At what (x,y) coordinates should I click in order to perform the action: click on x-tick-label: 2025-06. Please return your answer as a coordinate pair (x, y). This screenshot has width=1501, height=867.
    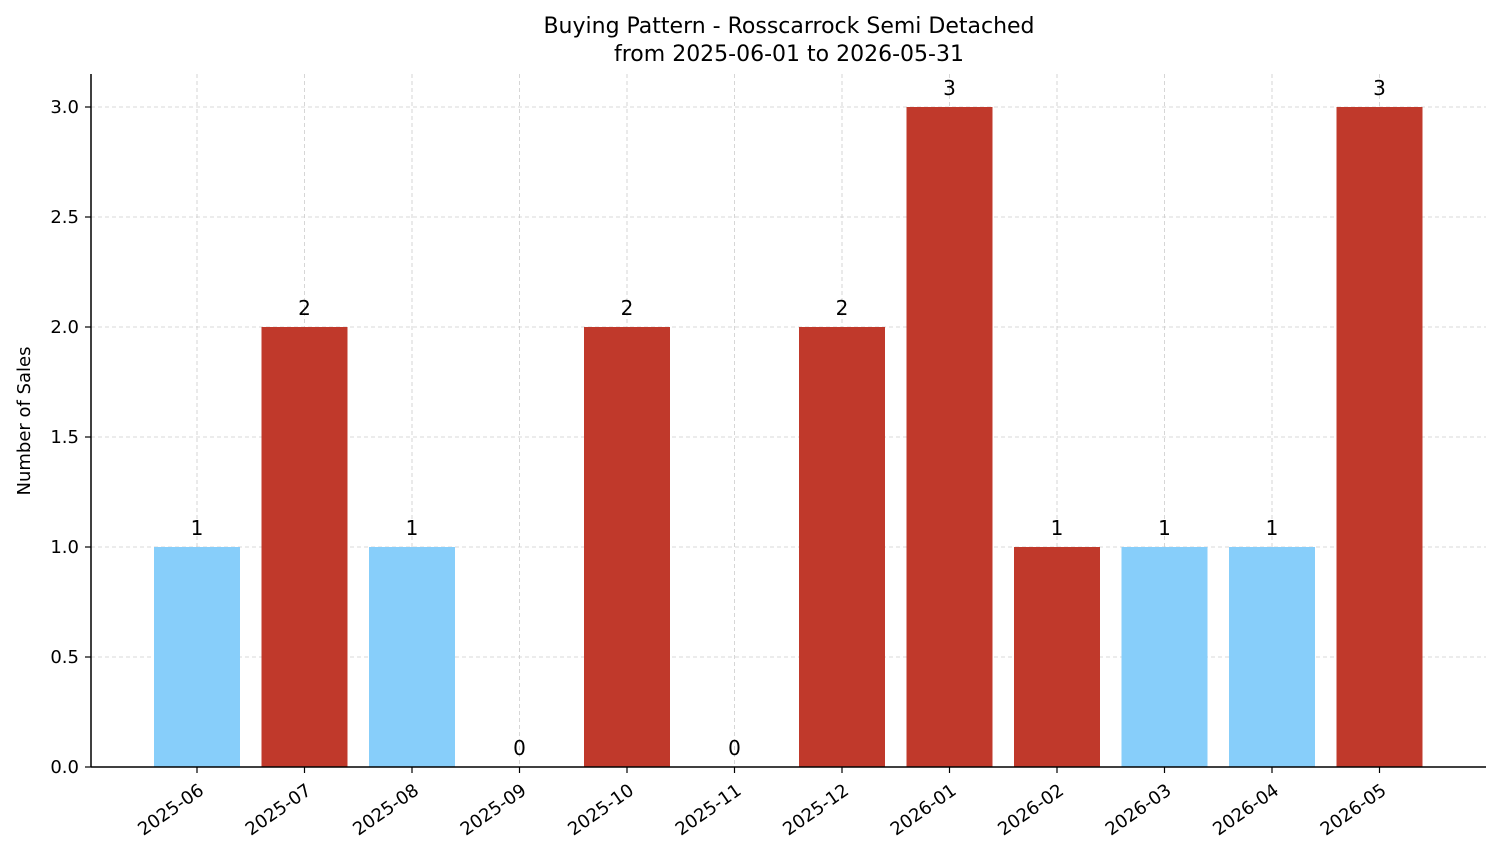
    Looking at the image, I should click on (171, 810).